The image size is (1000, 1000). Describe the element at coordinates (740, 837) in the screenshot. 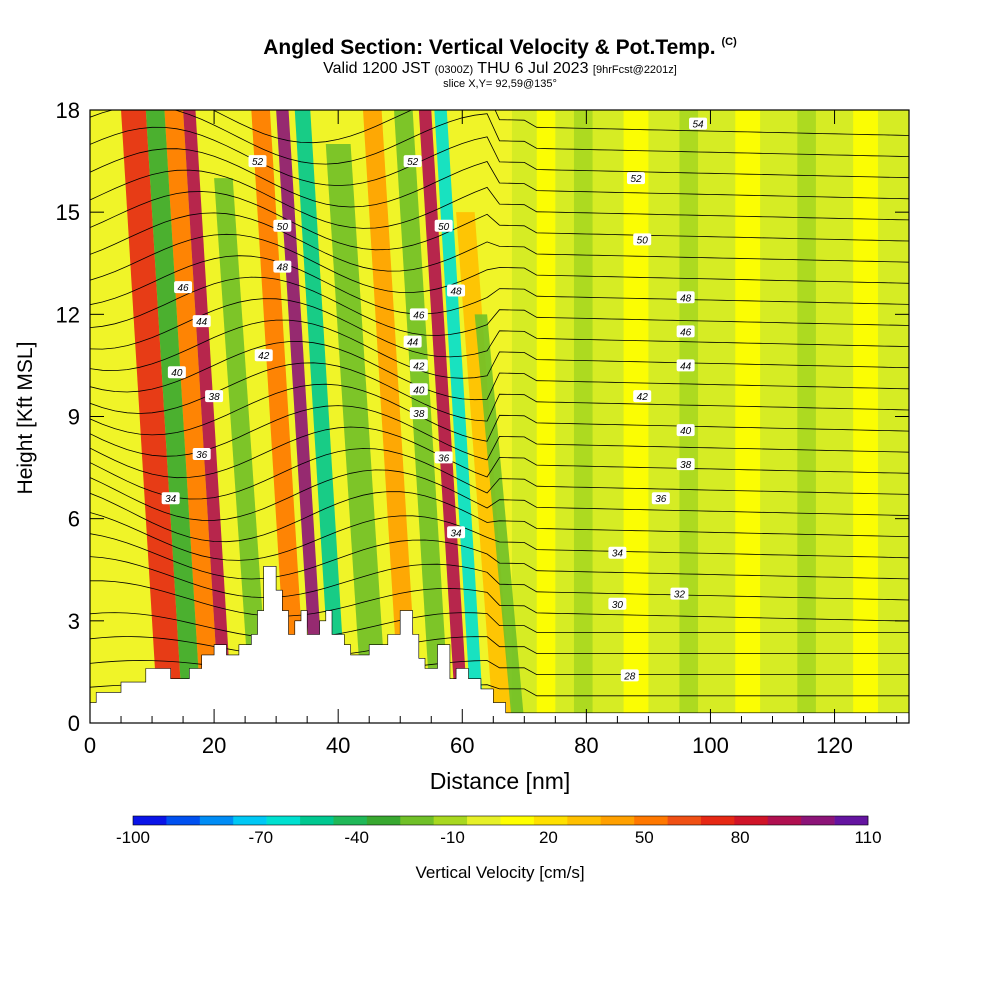

I see `colorbar-tick-label: 80` at that location.